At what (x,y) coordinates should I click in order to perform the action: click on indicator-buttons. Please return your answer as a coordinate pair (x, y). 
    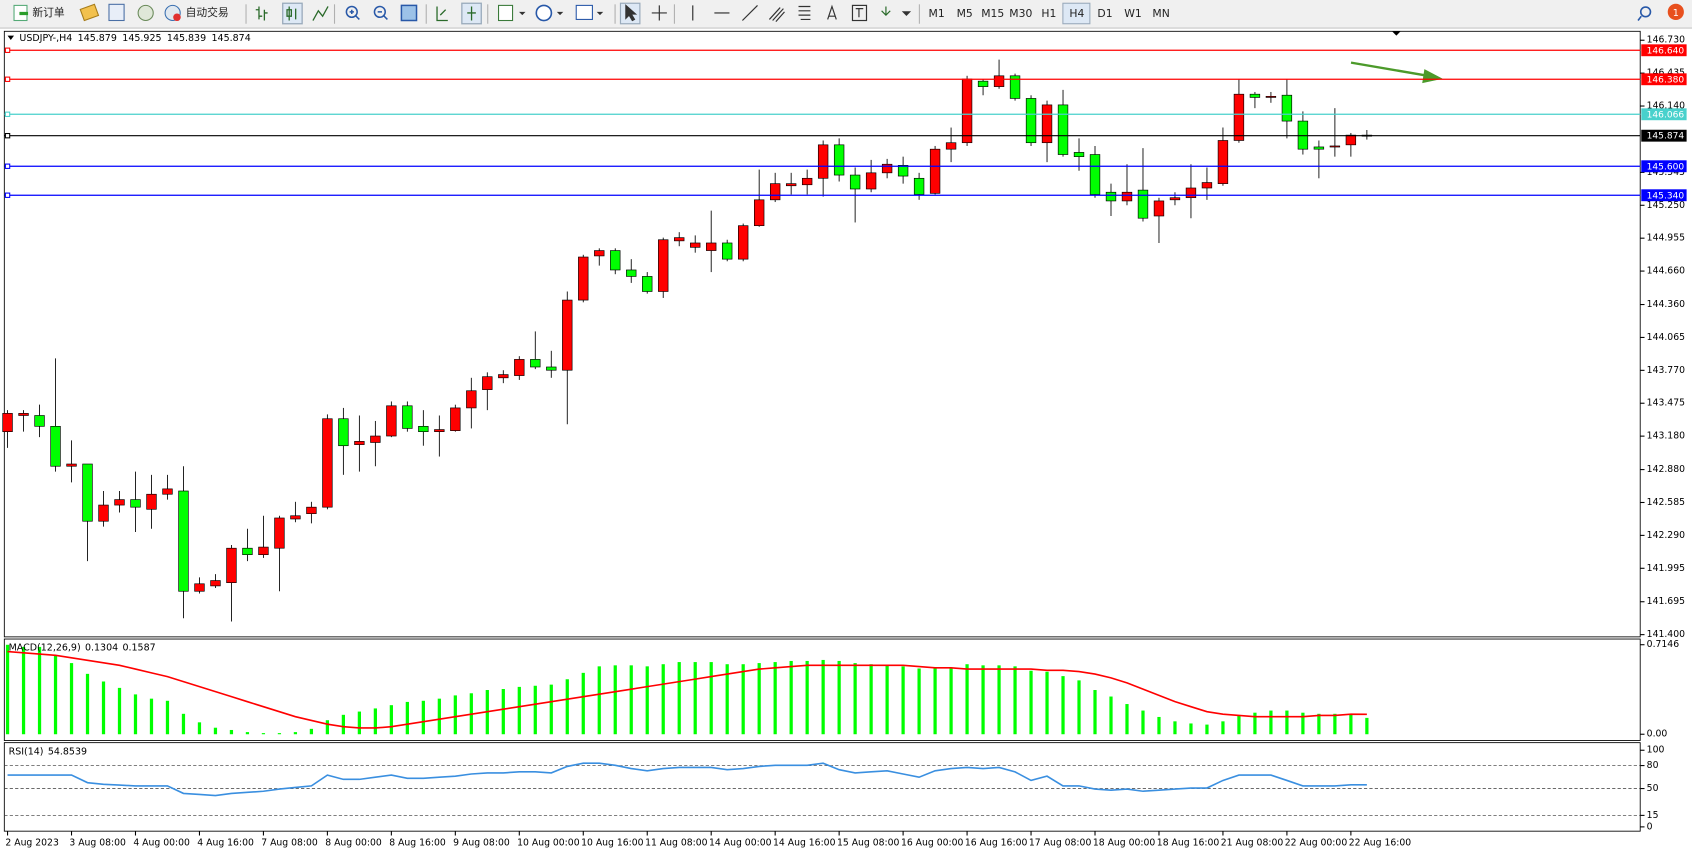
    Looking at the image, I should click on (550, 13).